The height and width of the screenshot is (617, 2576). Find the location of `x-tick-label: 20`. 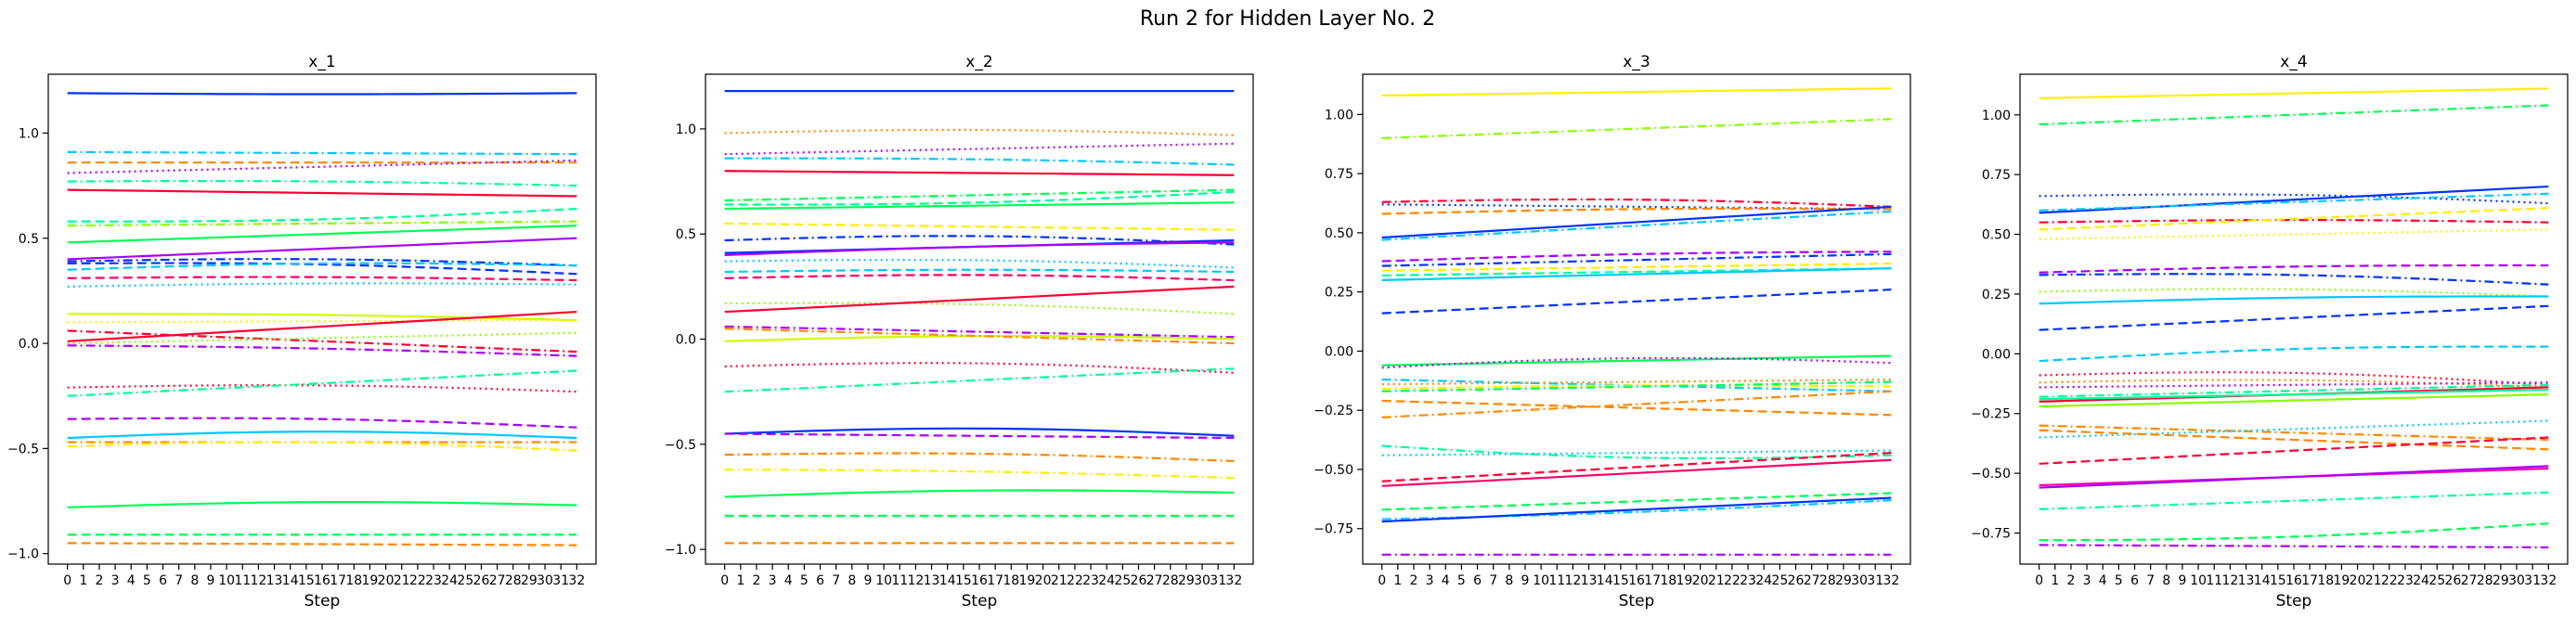

x-tick-label: 20 is located at coordinates (1043, 580).